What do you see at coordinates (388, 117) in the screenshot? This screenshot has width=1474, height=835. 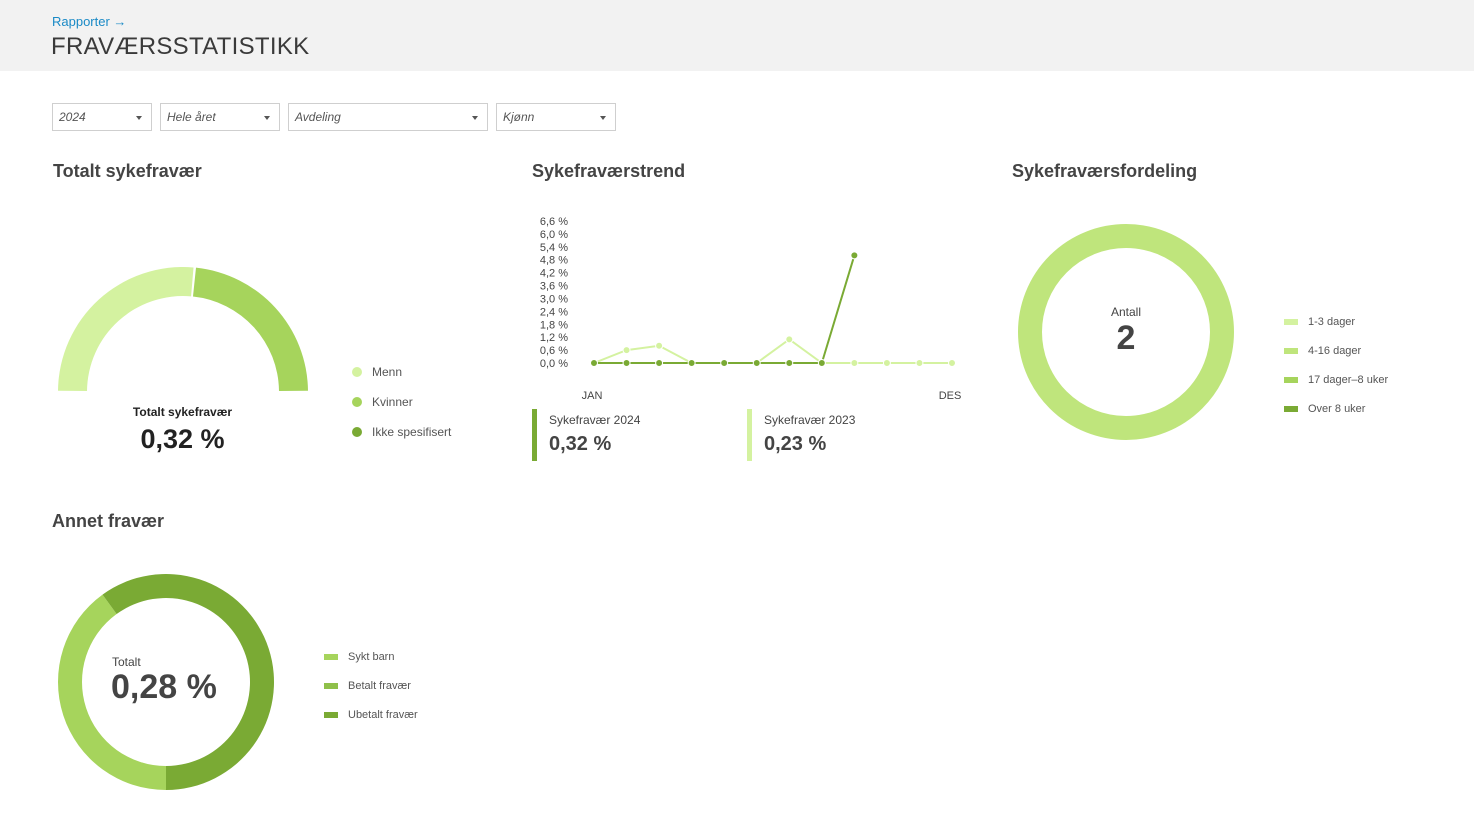 I see `department-select: Avdeling` at bounding box center [388, 117].